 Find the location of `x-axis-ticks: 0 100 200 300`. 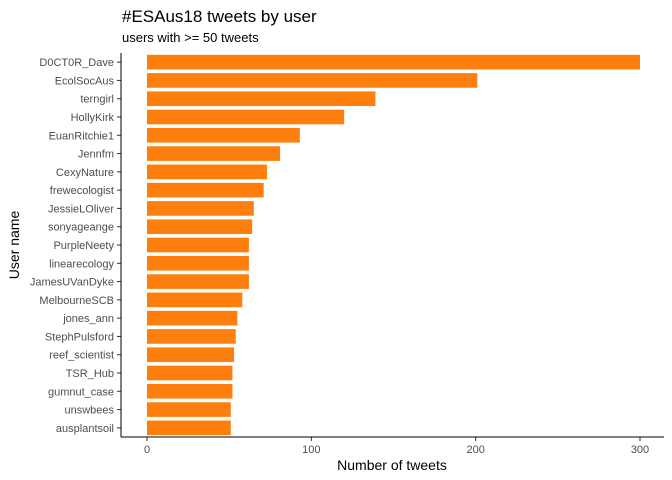

x-axis-ticks: 0 100 200 300 is located at coordinates (396, 446).